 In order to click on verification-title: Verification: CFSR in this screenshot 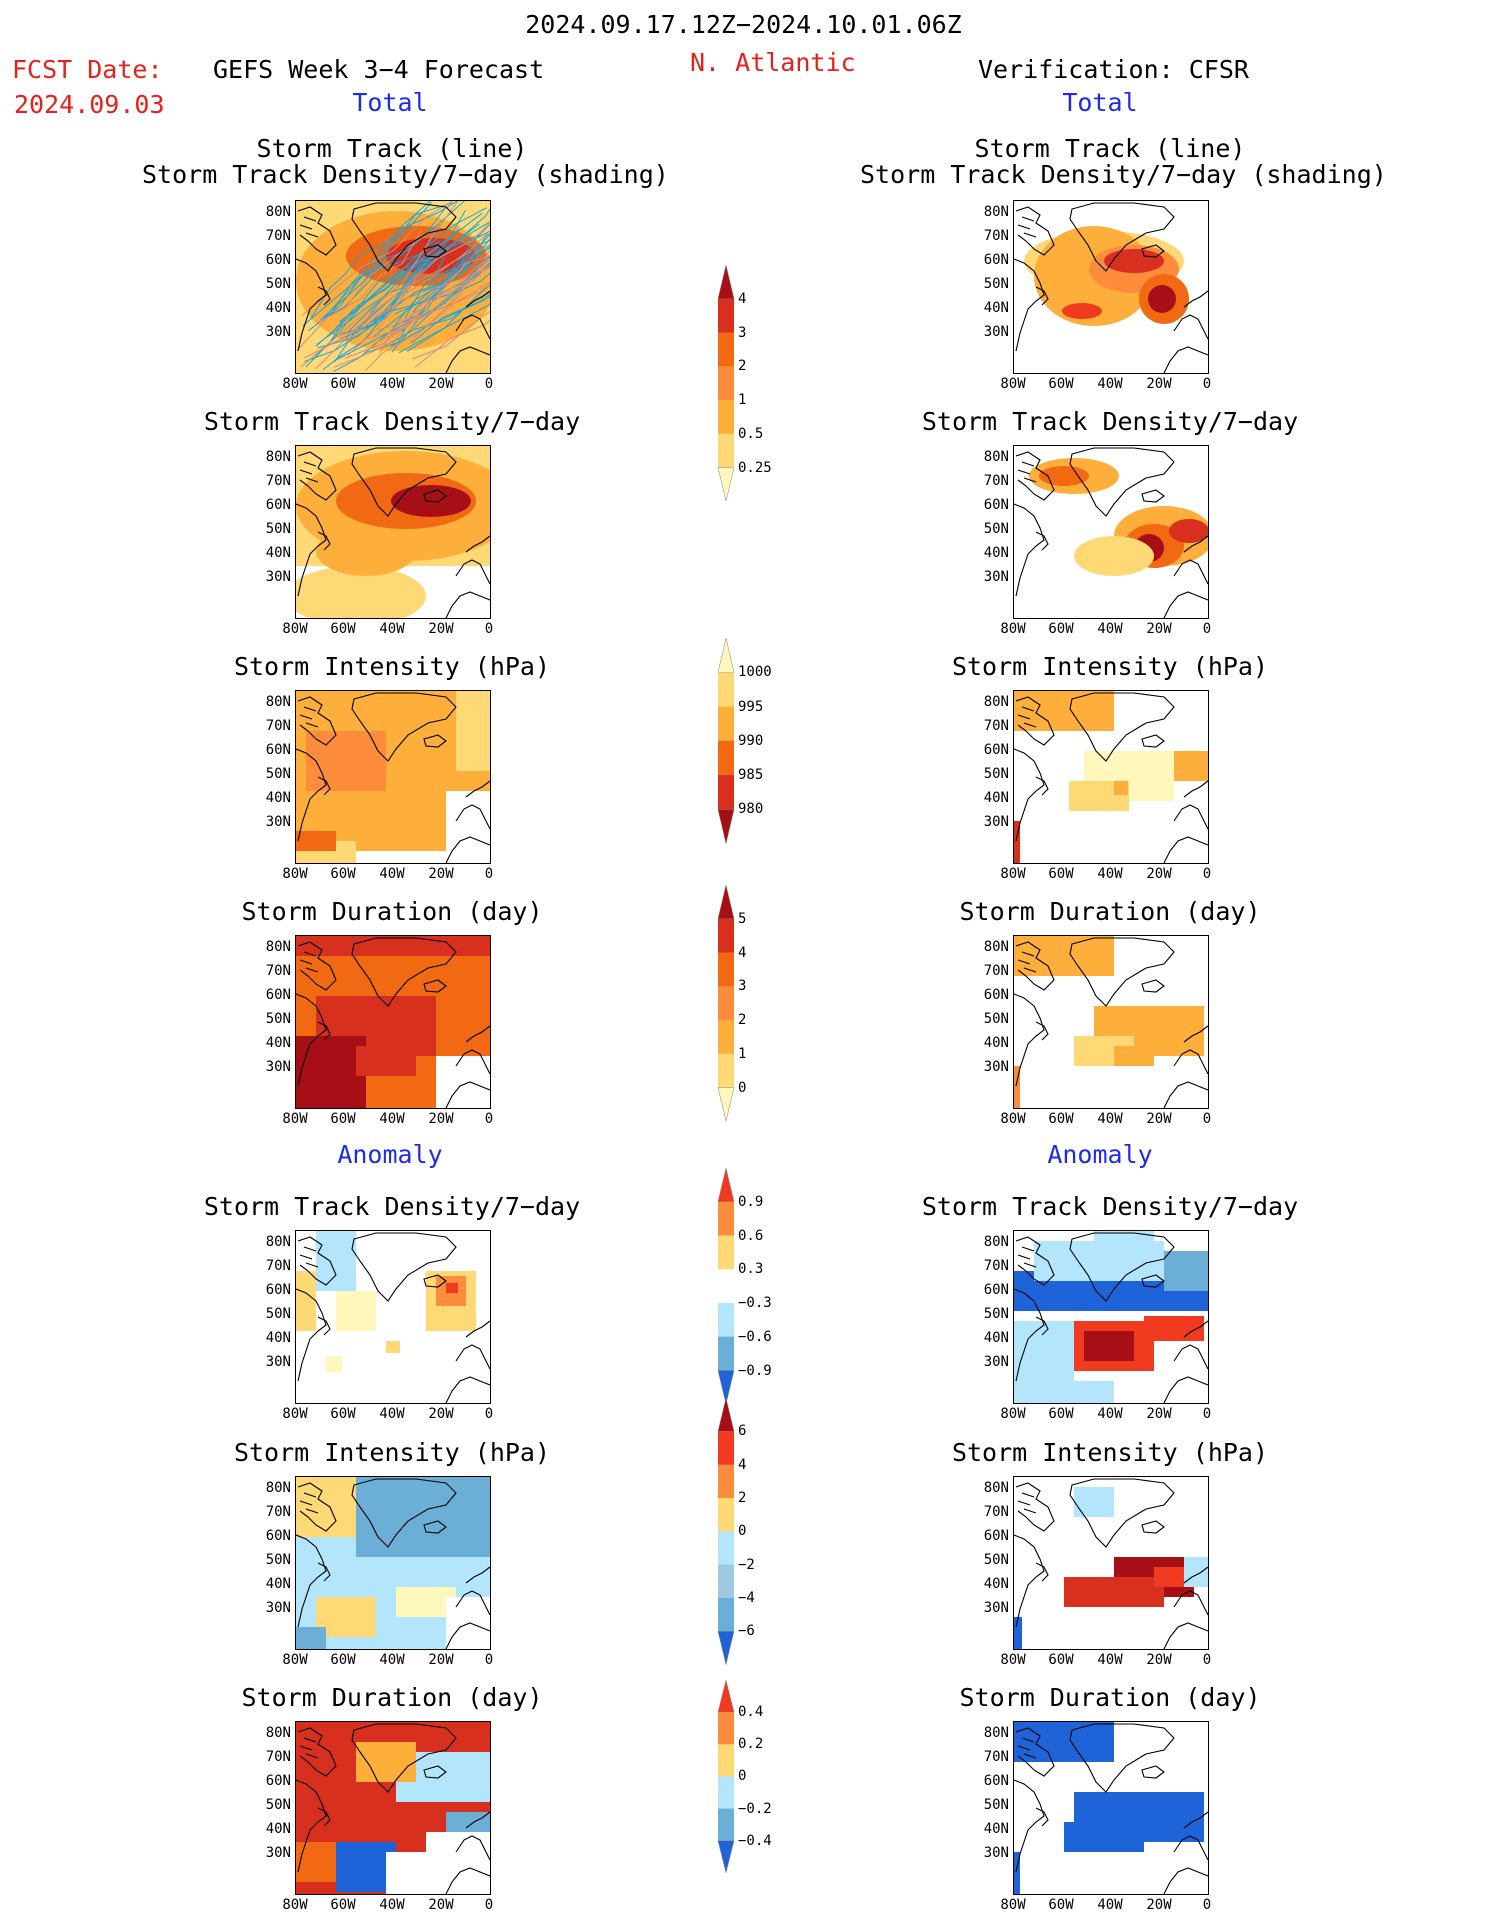, I will do `click(1113, 69)`.